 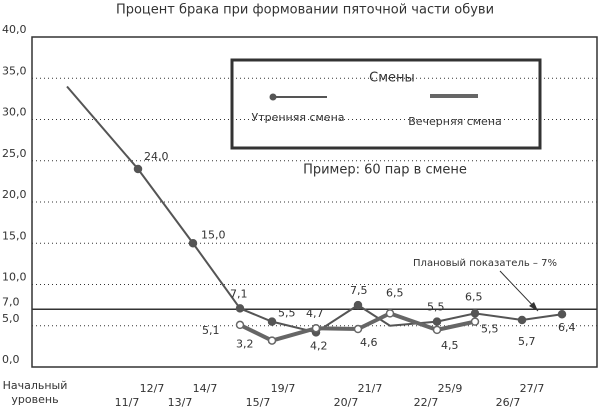 What do you see at coordinates (152, 388) in the screenshot?
I see `x-tick-label: 12/7` at bounding box center [152, 388].